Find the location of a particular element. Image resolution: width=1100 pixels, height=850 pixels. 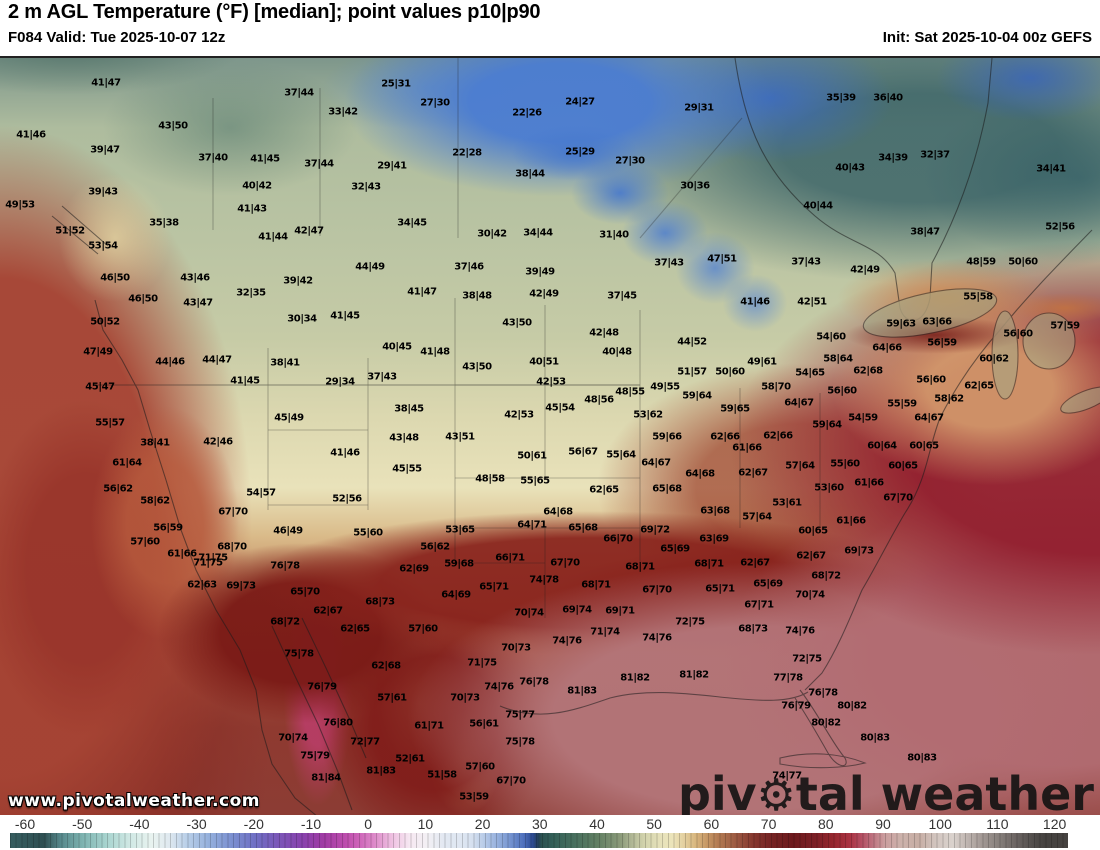

point-value-label: 62|63 is located at coordinates (202, 585).